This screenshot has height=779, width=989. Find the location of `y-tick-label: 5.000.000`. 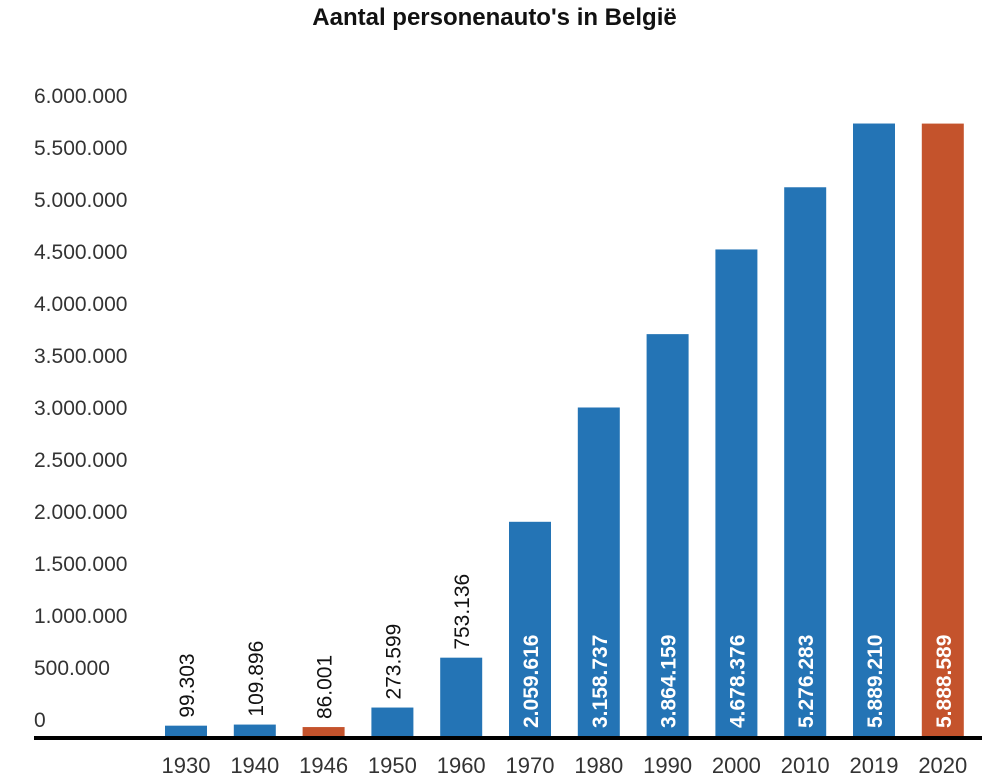

y-tick-label: 5.000.000 is located at coordinates (80, 200).